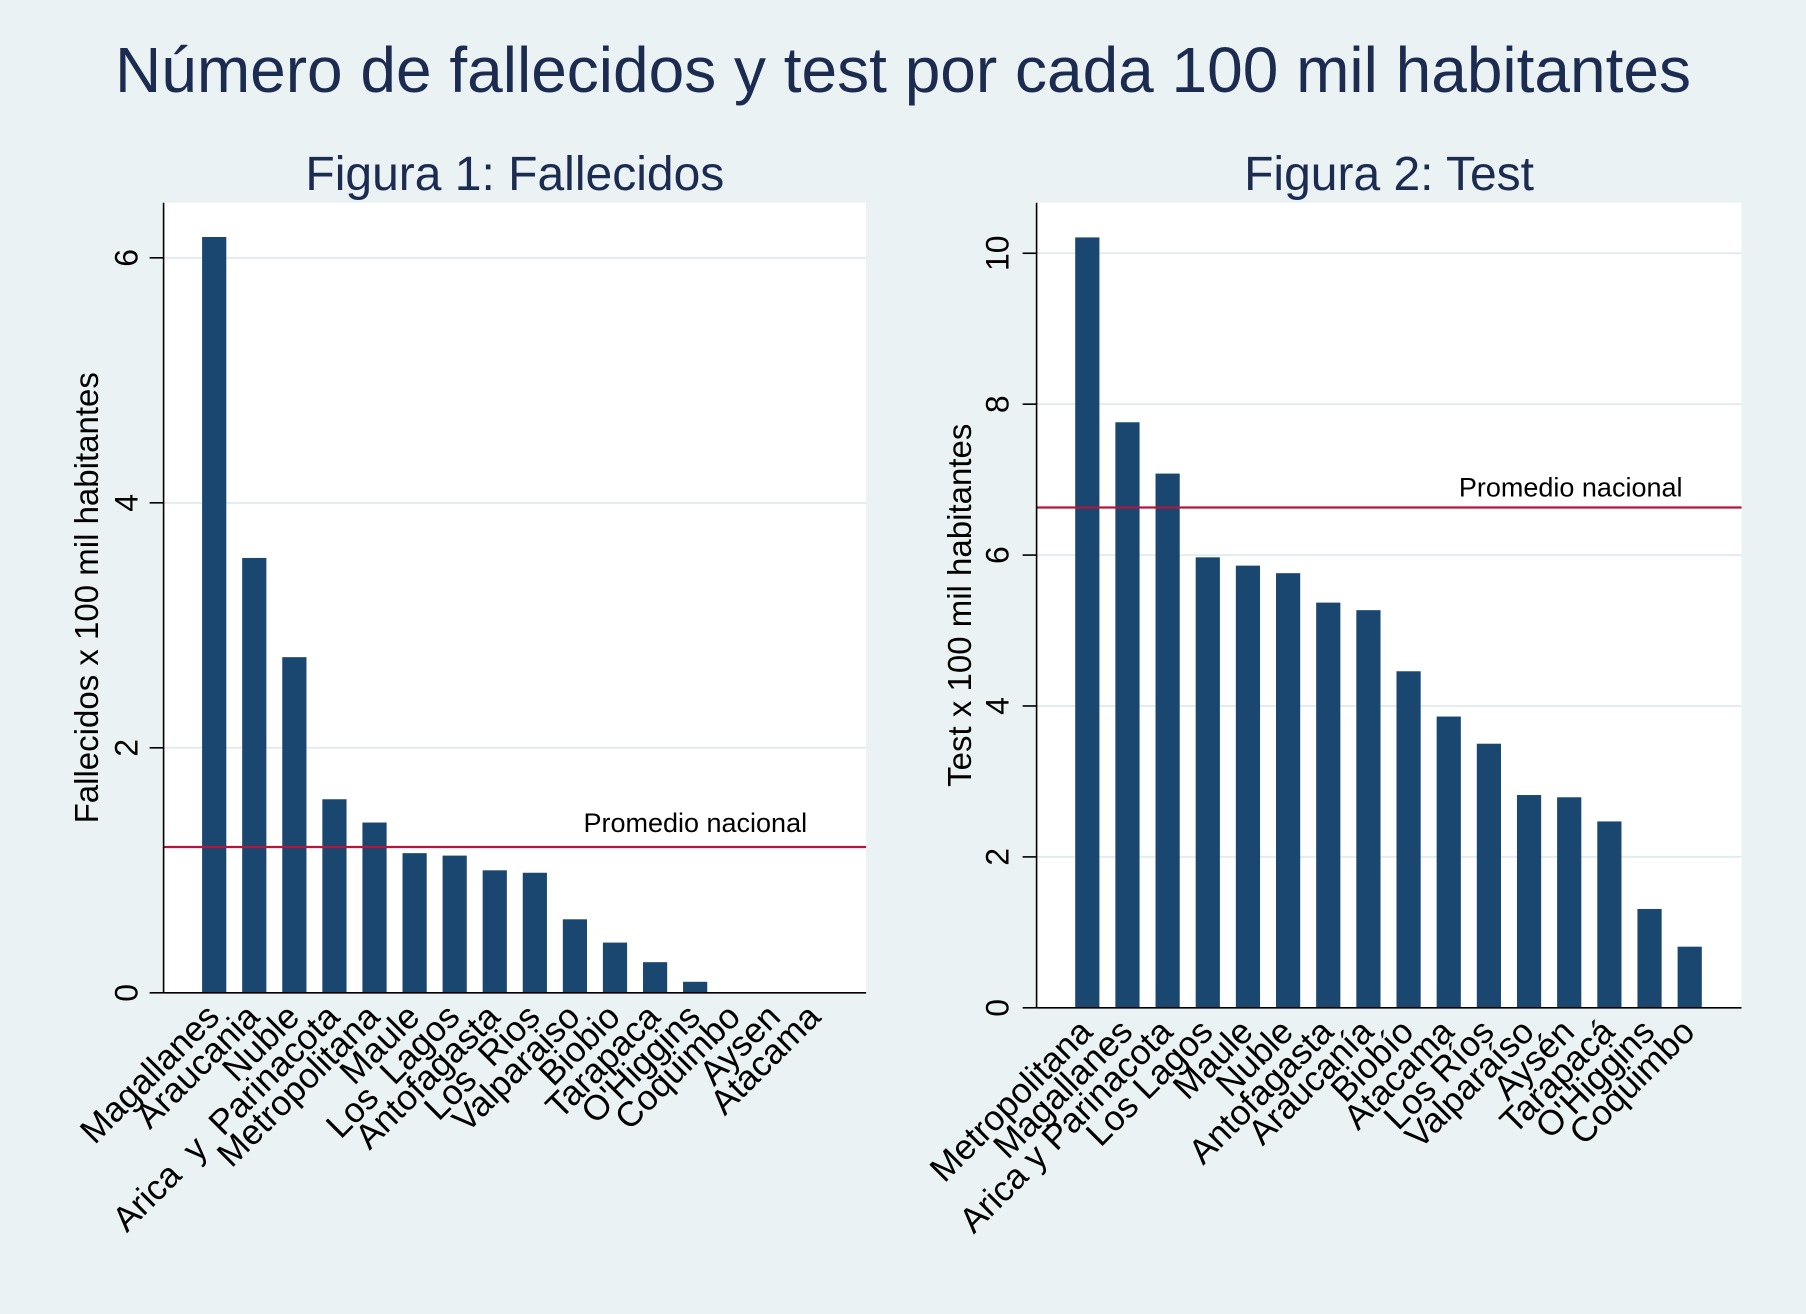 The image size is (1806, 1314). Describe the element at coordinates (1448, 862) in the screenshot. I see `bar-atacama` at that location.